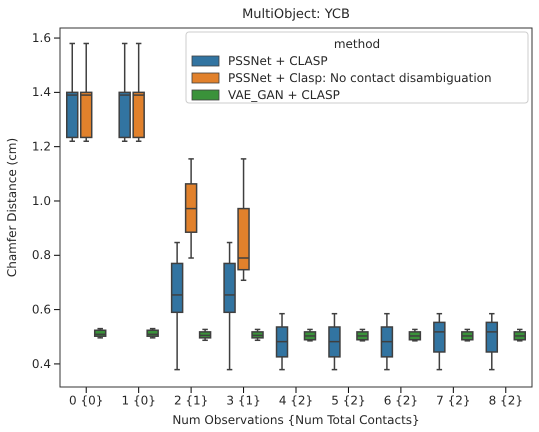 This screenshot has width=539, height=432. What do you see at coordinates (41, 147) in the screenshot?
I see `y-tick-label: 1.2` at bounding box center [41, 147].